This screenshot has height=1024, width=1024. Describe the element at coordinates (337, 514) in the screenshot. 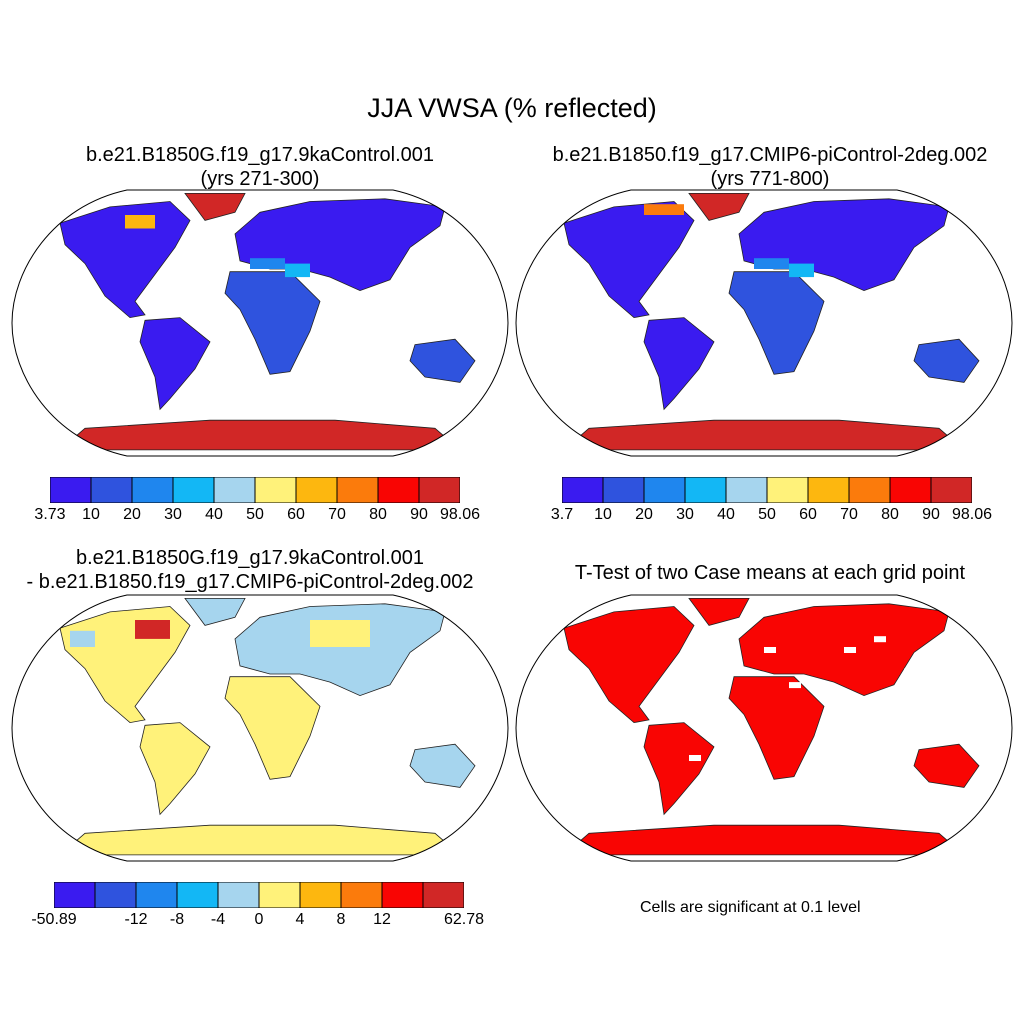

I see `colorbar-tick-label: 70` at that location.